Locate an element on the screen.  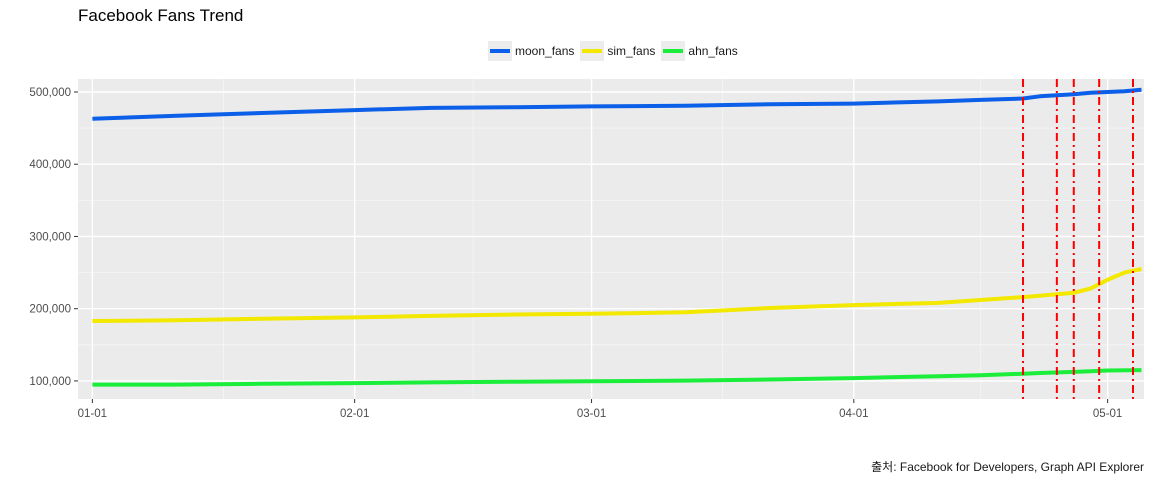
series-line-ahn-fans is located at coordinates (617, 377).